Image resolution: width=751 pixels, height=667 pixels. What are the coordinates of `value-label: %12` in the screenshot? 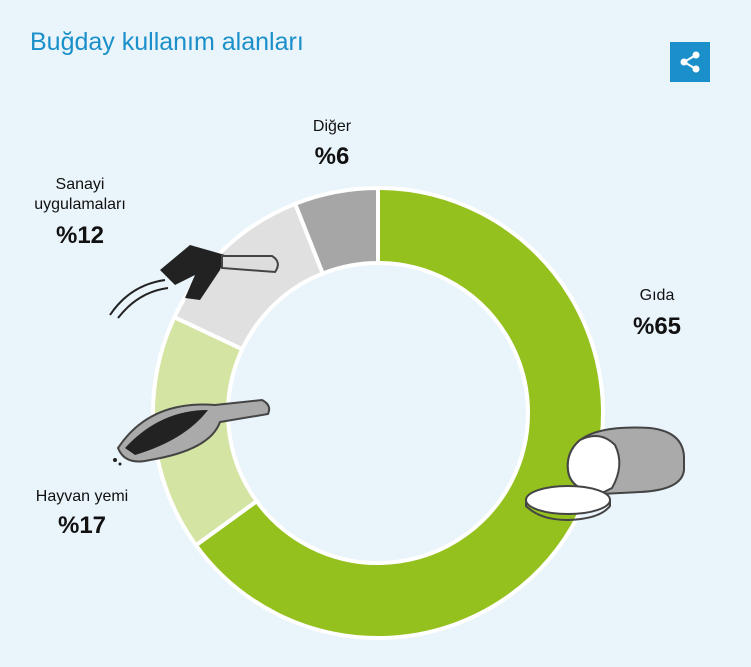 It's located at (80, 235).